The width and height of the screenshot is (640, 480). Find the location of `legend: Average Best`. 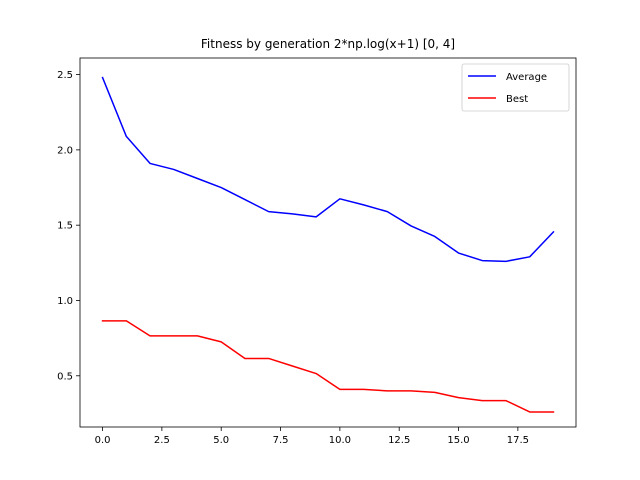

legend: Average Best is located at coordinates (515, 87).